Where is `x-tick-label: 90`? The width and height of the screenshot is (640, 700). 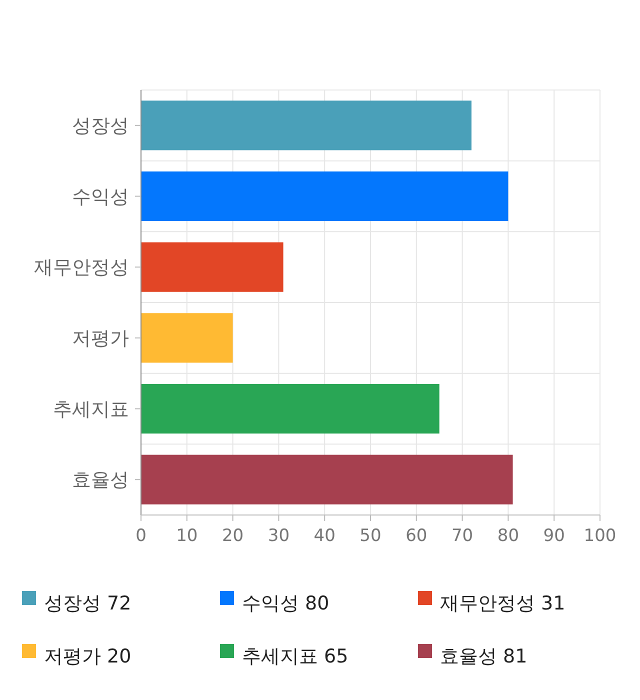 x-tick-label: 90 is located at coordinates (554, 536).